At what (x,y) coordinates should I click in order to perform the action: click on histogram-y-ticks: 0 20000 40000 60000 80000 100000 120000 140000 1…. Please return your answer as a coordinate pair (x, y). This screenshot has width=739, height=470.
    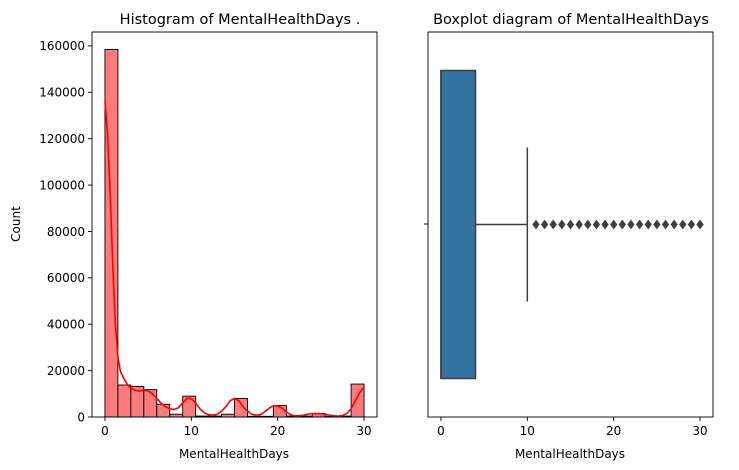
    Looking at the image, I should click on (65, 231).